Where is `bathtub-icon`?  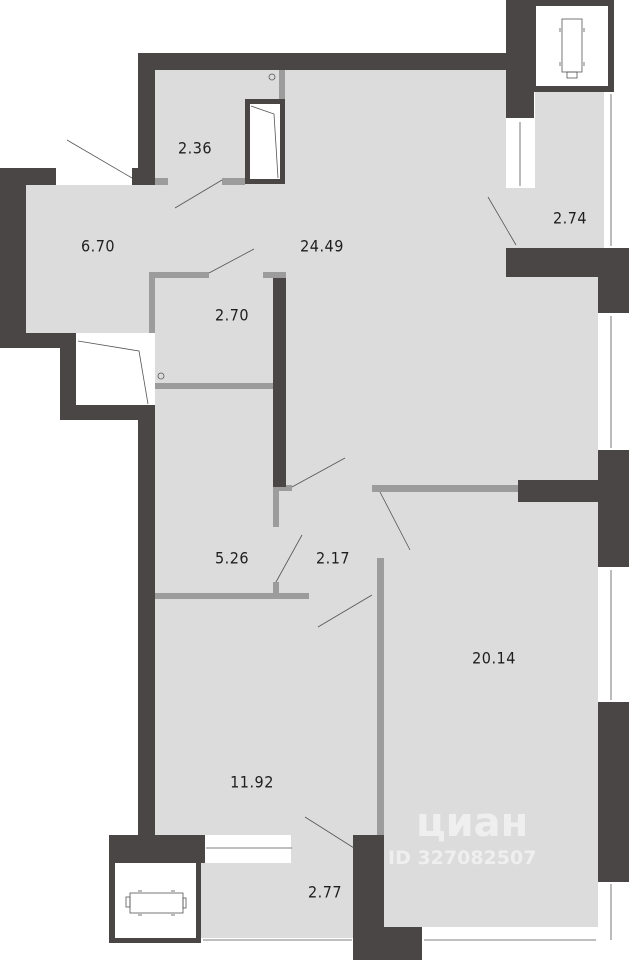 bathtub-icon is located at coordinates (264, 142).